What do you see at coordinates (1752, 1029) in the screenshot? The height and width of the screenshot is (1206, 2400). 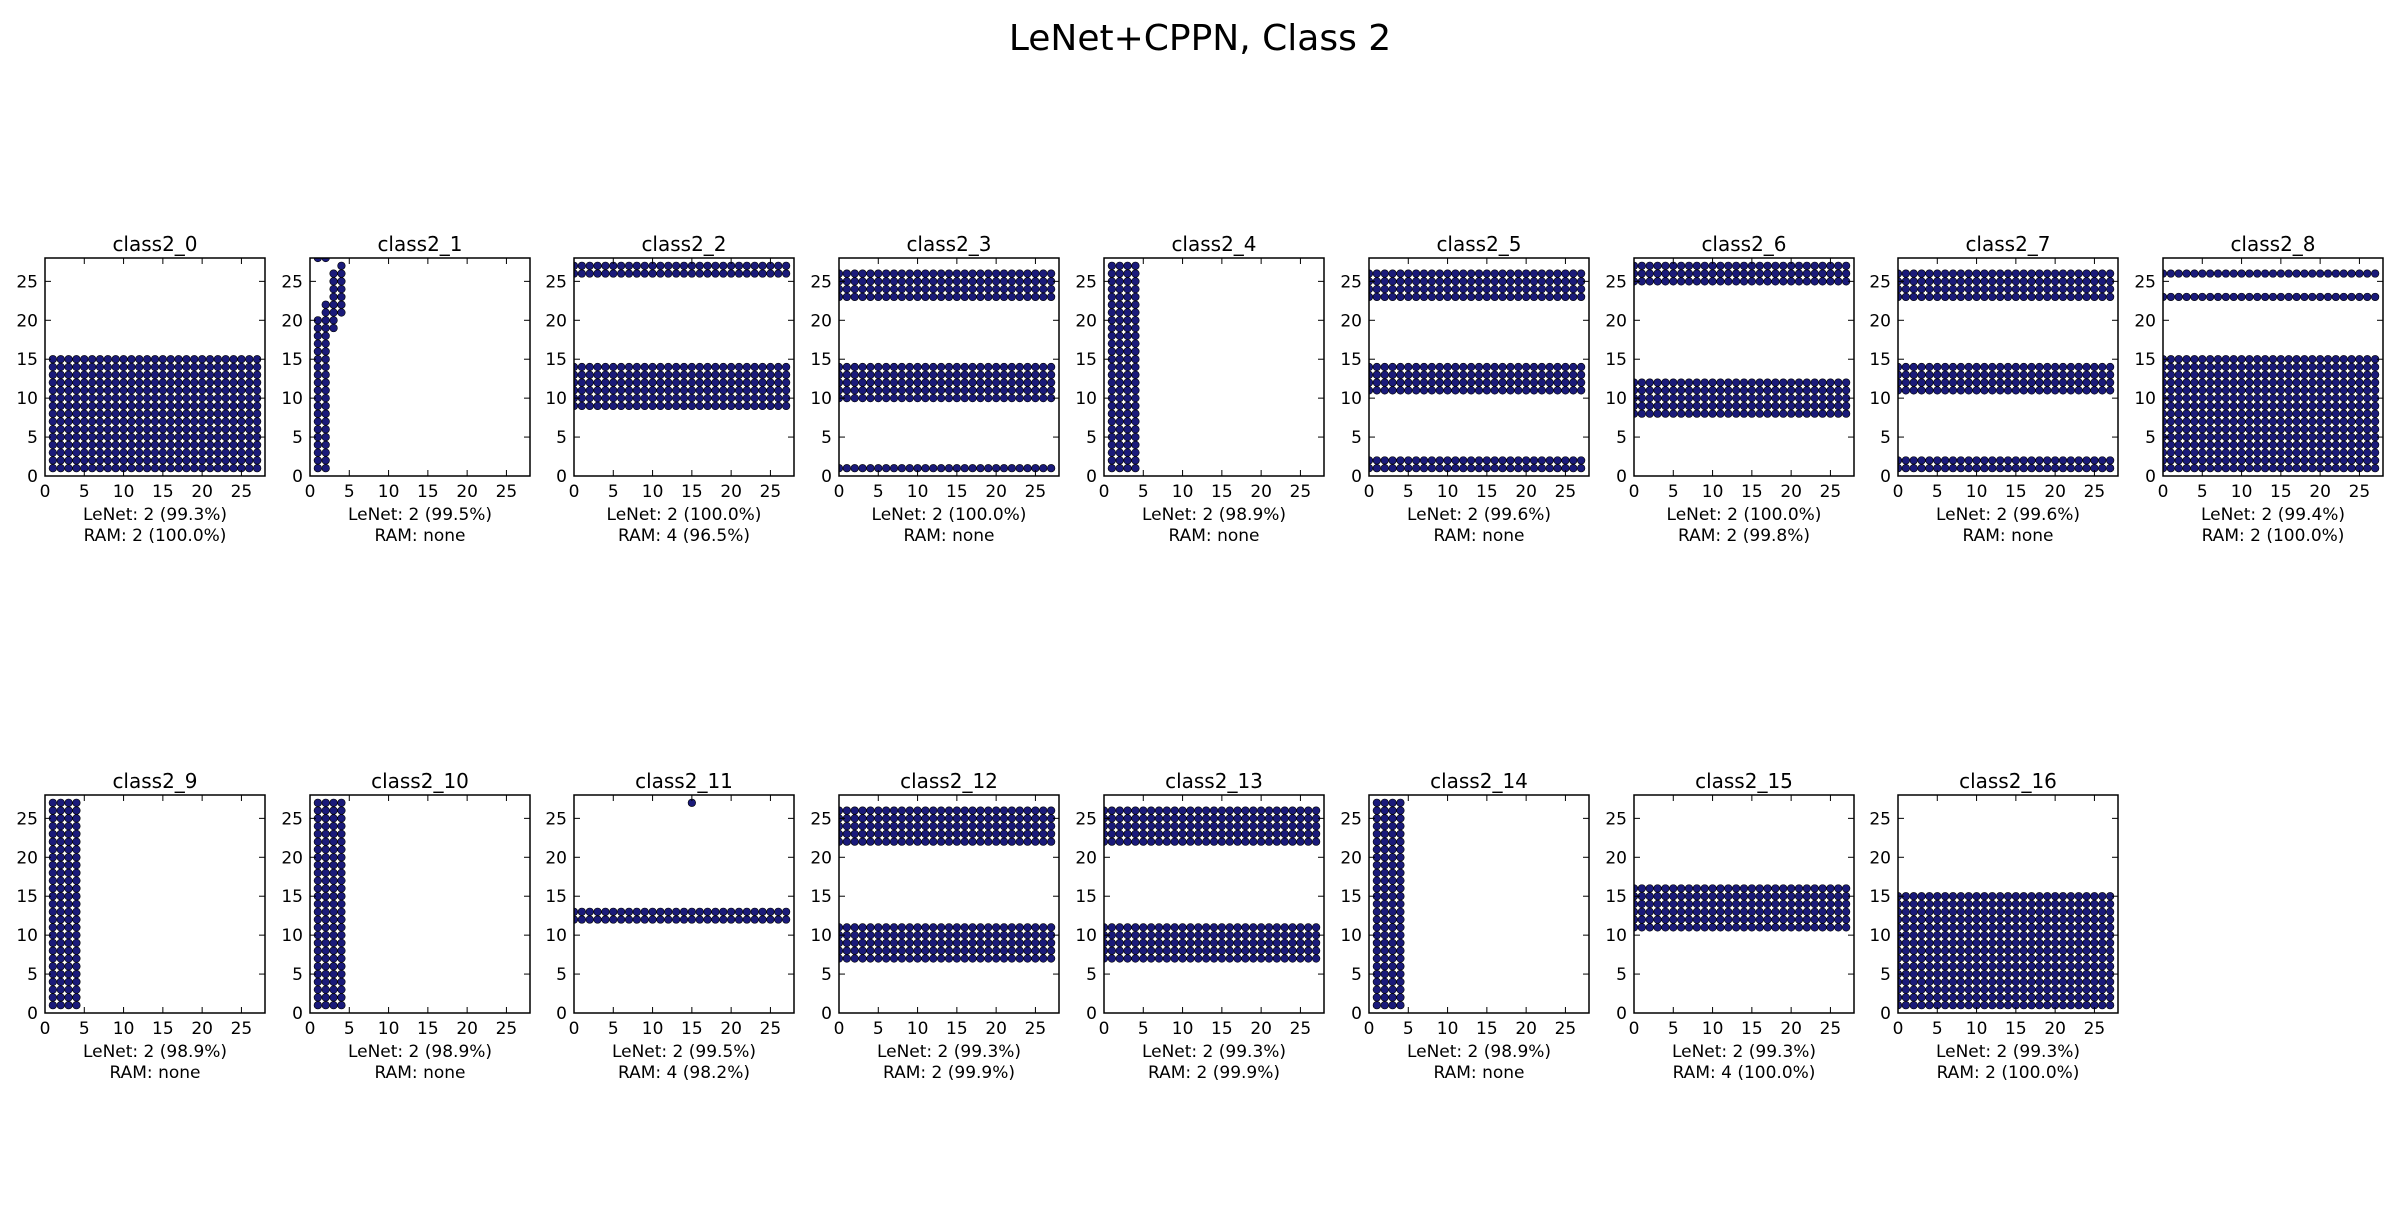 I see `x-tick-label: 15` at bounding box center [1752, 1029].